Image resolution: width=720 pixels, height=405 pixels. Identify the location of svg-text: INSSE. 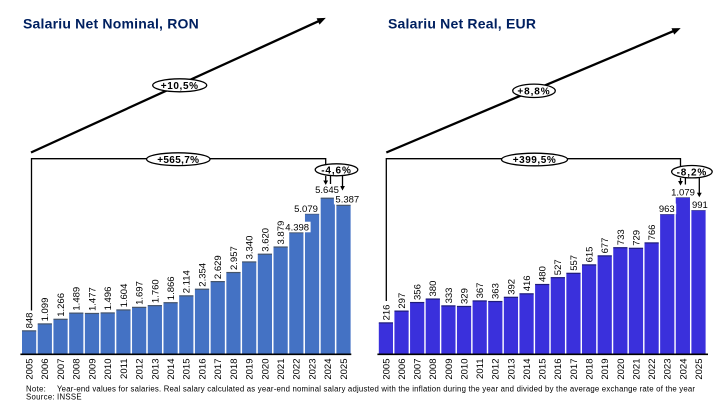
(69, 397).